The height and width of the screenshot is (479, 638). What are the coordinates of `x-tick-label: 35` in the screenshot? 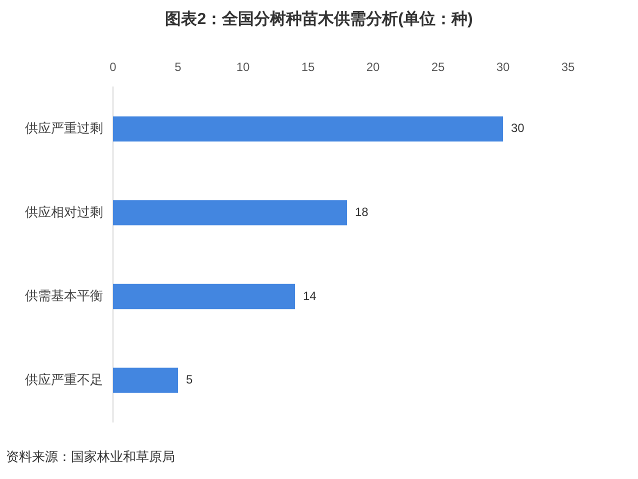 It's located at (568, 67).